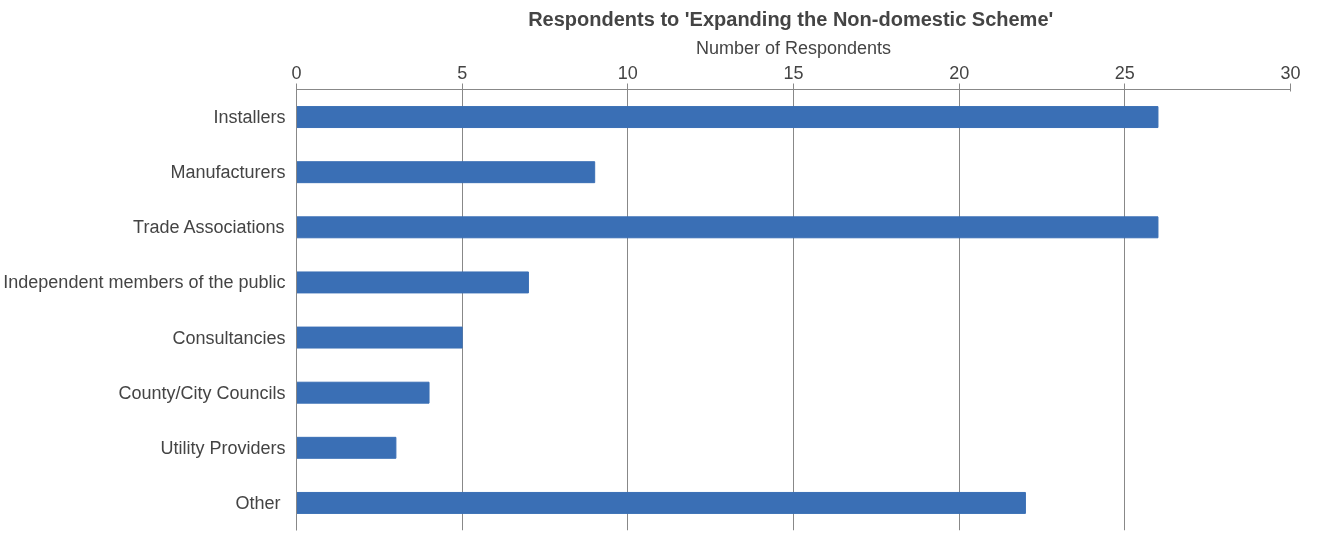 This screenshot has width=1330, height=545. I want to click on x-tick-label: 25, so click(1124, 72).